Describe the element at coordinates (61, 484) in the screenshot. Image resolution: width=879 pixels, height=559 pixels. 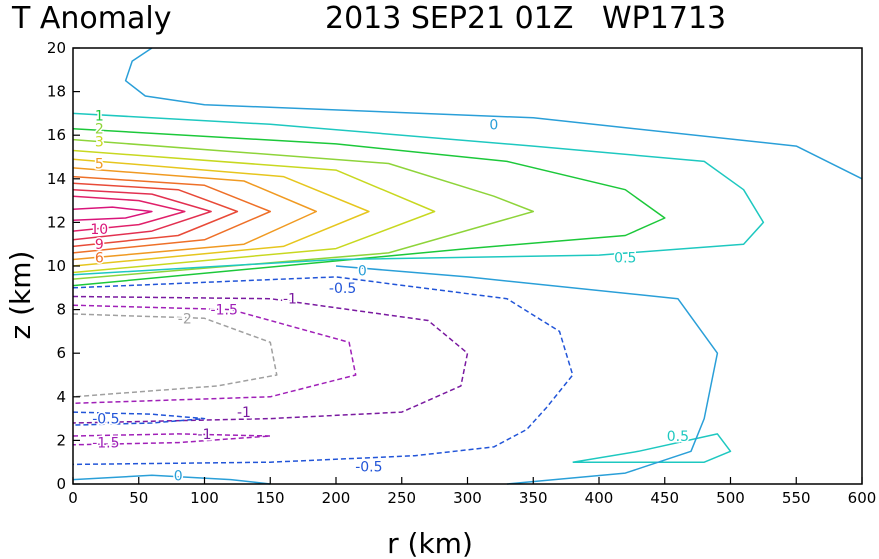
I see `y-tick-label: 0` at that location.